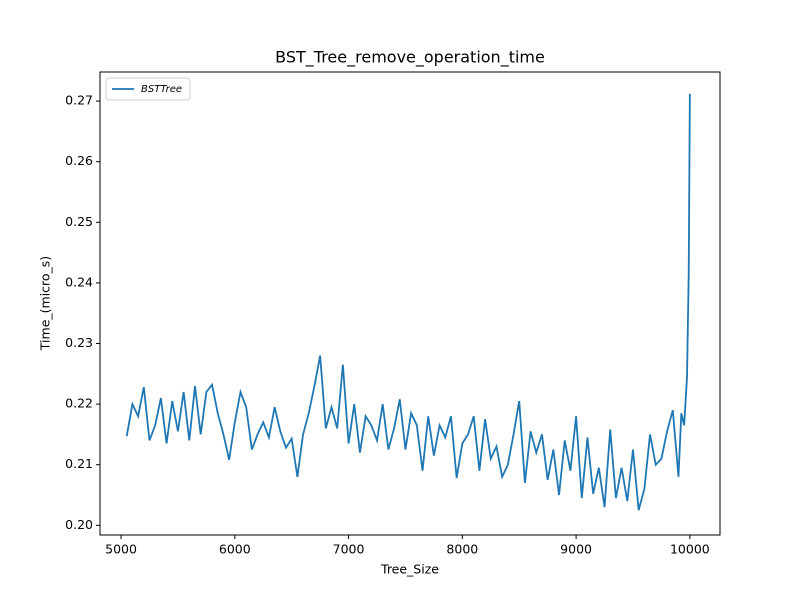 The image size is (800, 604). Describe the element at coordinates (79, 342) in the screenshot. I see `y-tick-label: 0.23` at that location.